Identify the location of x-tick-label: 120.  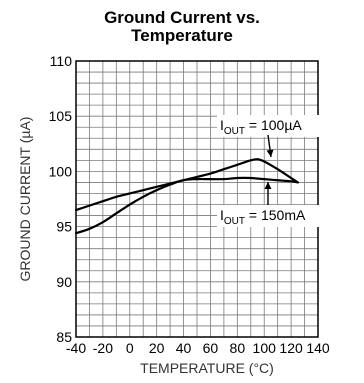
(291, 348).